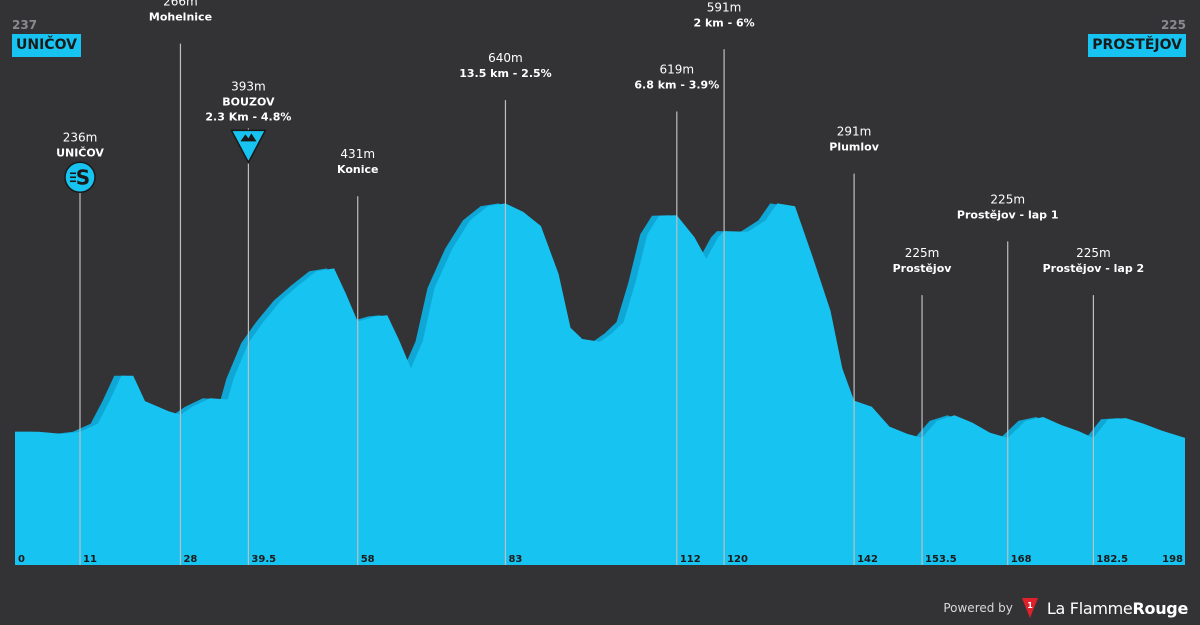 Image resolution: width=1200 pixels, height=625 pixels. Describe the element at coordinates (248, 86) in the screenshot. I see `waypoint-altitude: 393m` at that location.